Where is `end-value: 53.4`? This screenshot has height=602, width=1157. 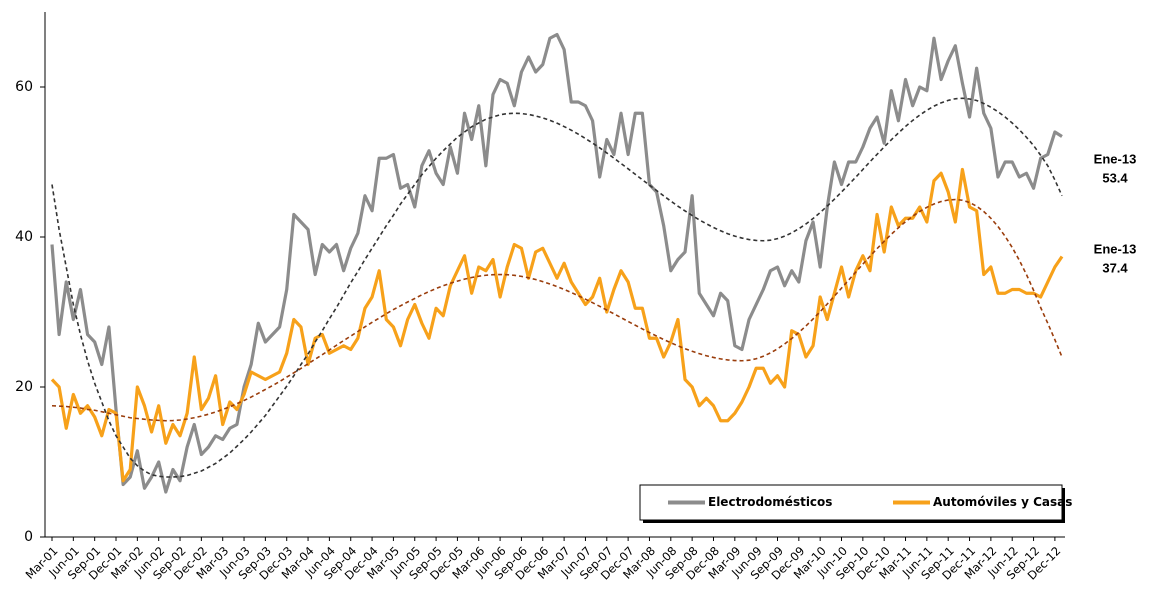 end-value: 53.4 is located at coordinates (1115, 177).